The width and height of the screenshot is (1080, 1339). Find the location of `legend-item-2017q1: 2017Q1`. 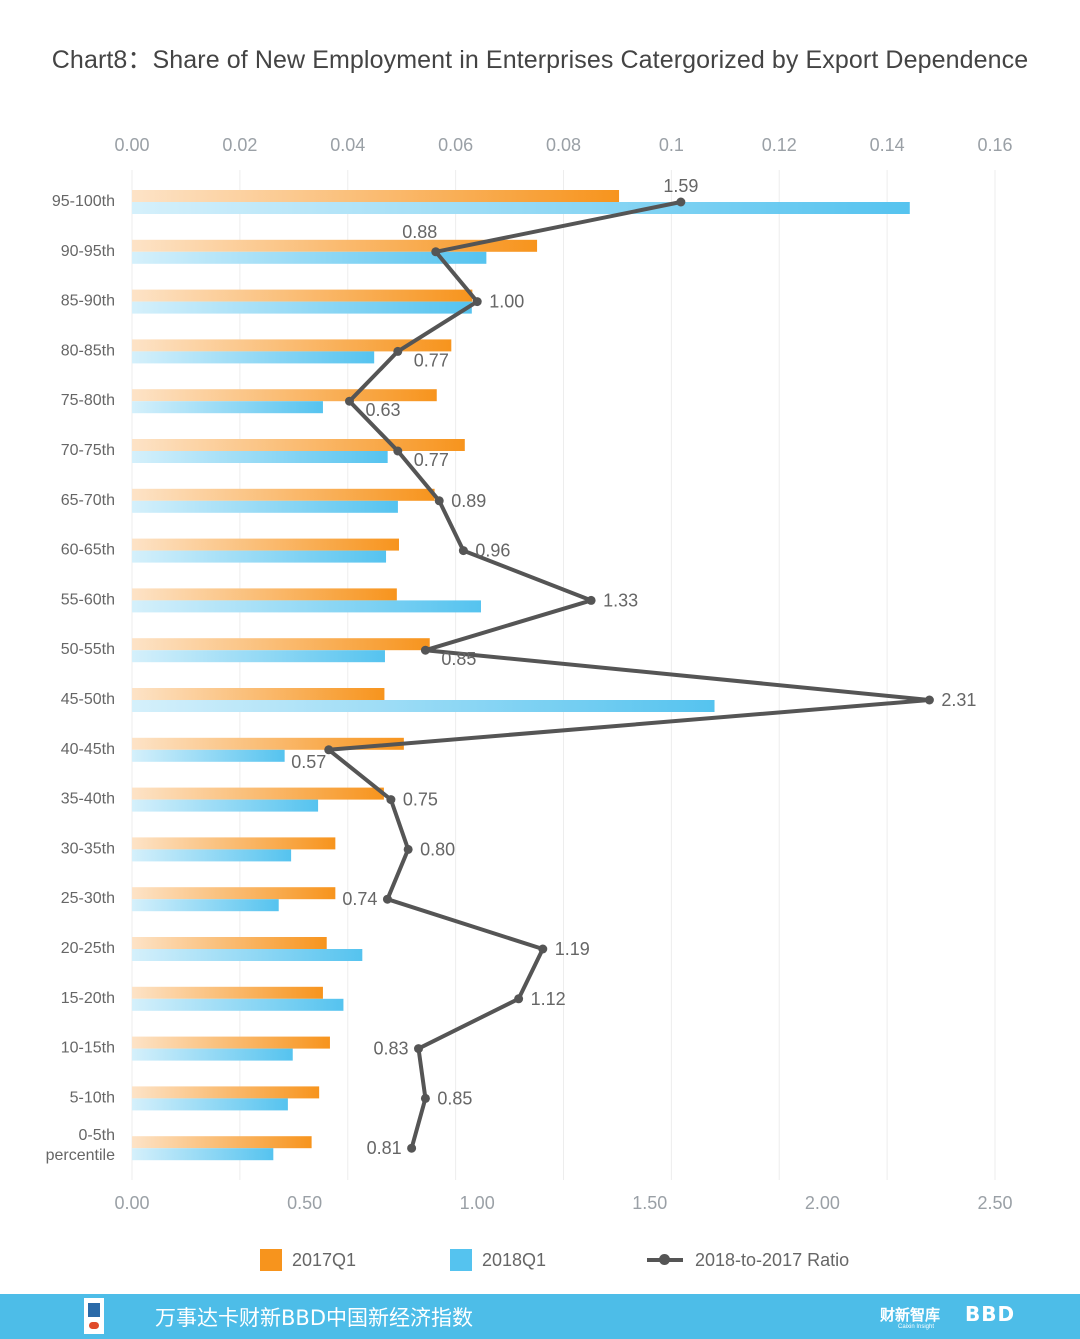

legend-item-2017q1: 2017Q1 is located at coordinates (308, 1260).